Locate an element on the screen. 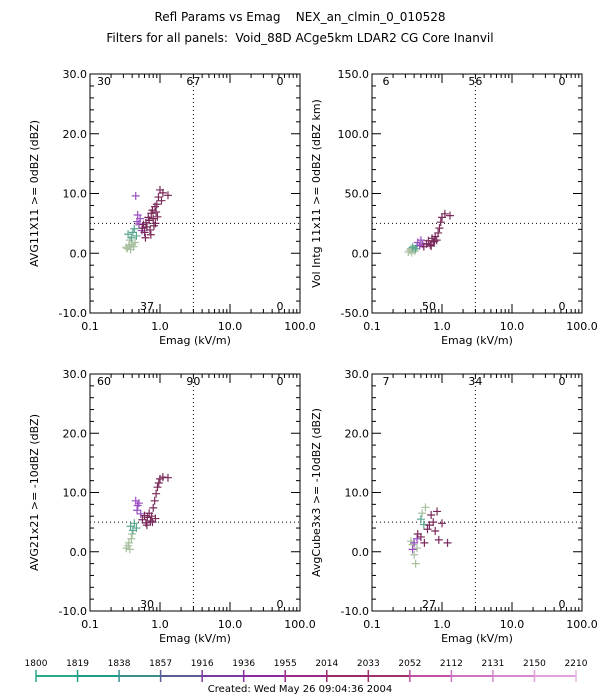  count-top-center: 34 is located at coordinates (475, 381).